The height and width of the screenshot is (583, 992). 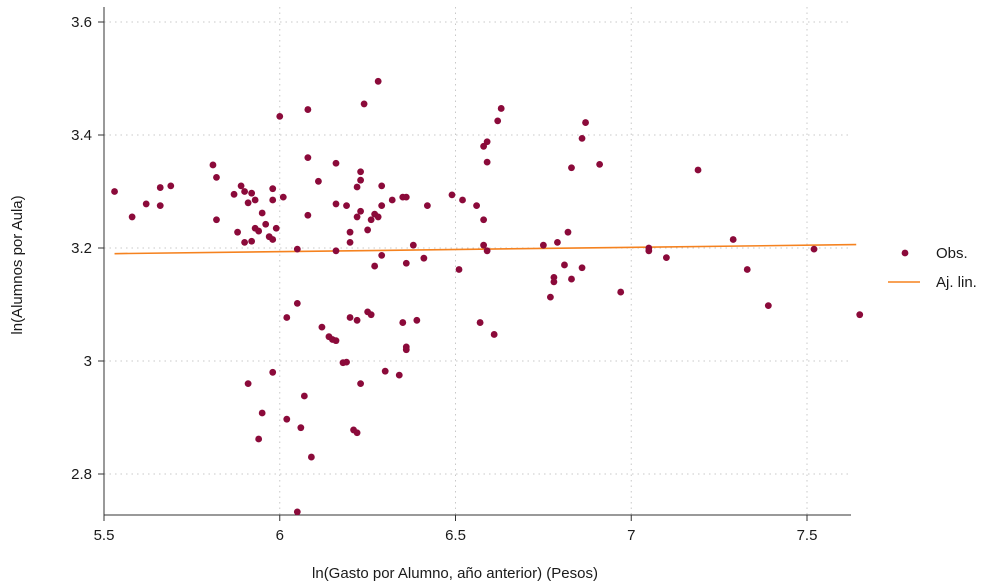 I want to click on y-axis-title: ln(Alumnos por Aula), so click(x=17, y=264).